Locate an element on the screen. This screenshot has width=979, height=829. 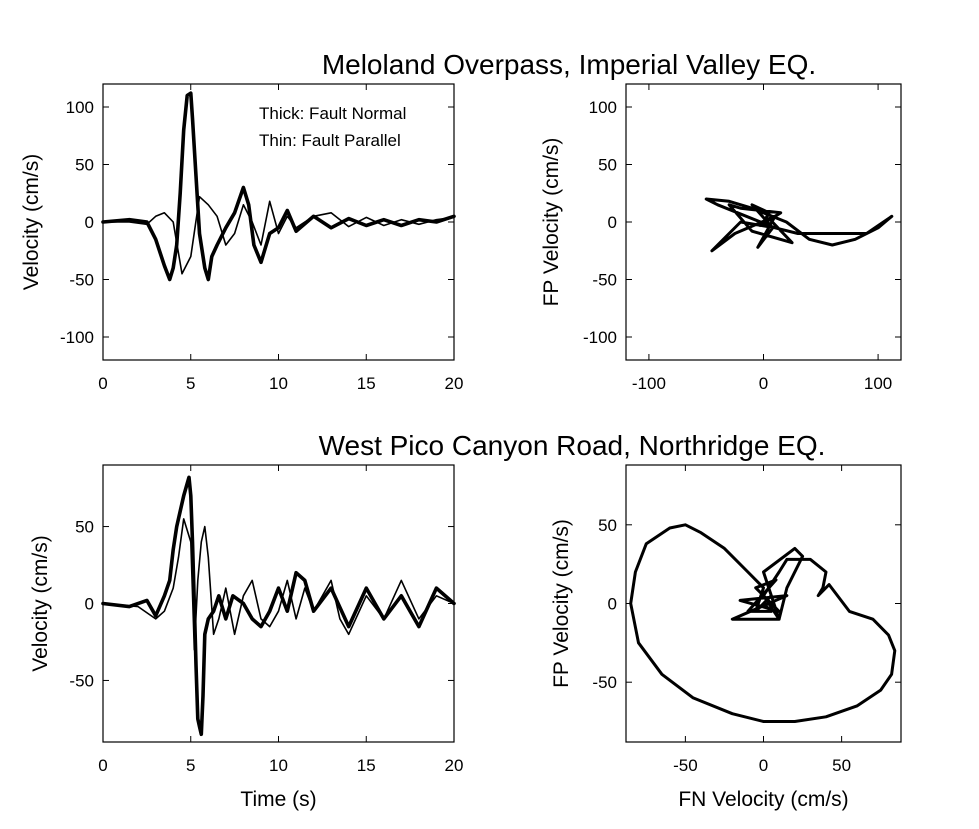
x-tick-label: 100 is located at coordinates (878, 383).